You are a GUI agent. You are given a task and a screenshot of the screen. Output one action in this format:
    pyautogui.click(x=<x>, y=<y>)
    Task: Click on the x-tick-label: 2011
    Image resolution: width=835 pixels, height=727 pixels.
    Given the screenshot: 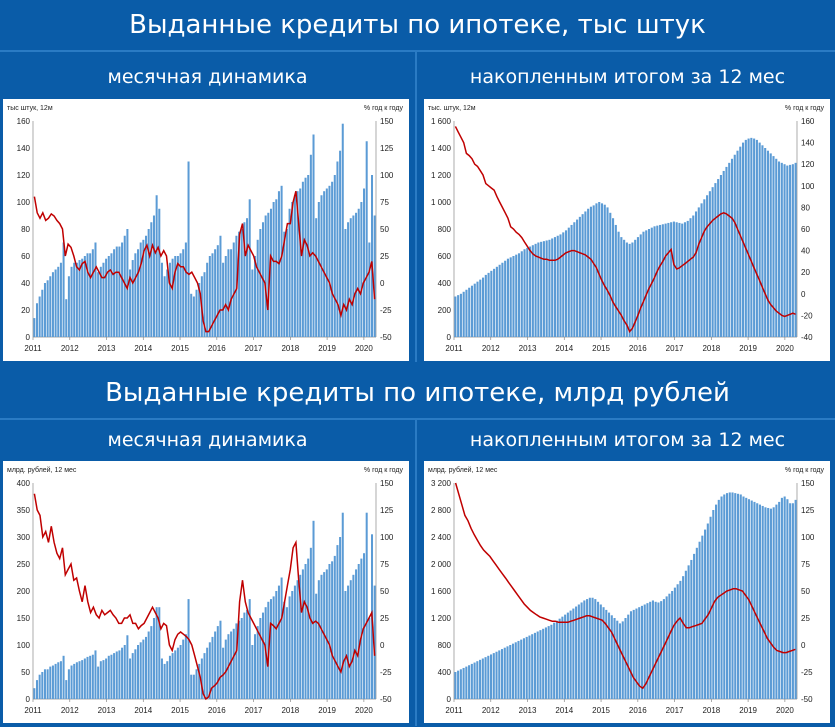 What is the action you would take?
    pyautogui.click(x=33, y=348)
    